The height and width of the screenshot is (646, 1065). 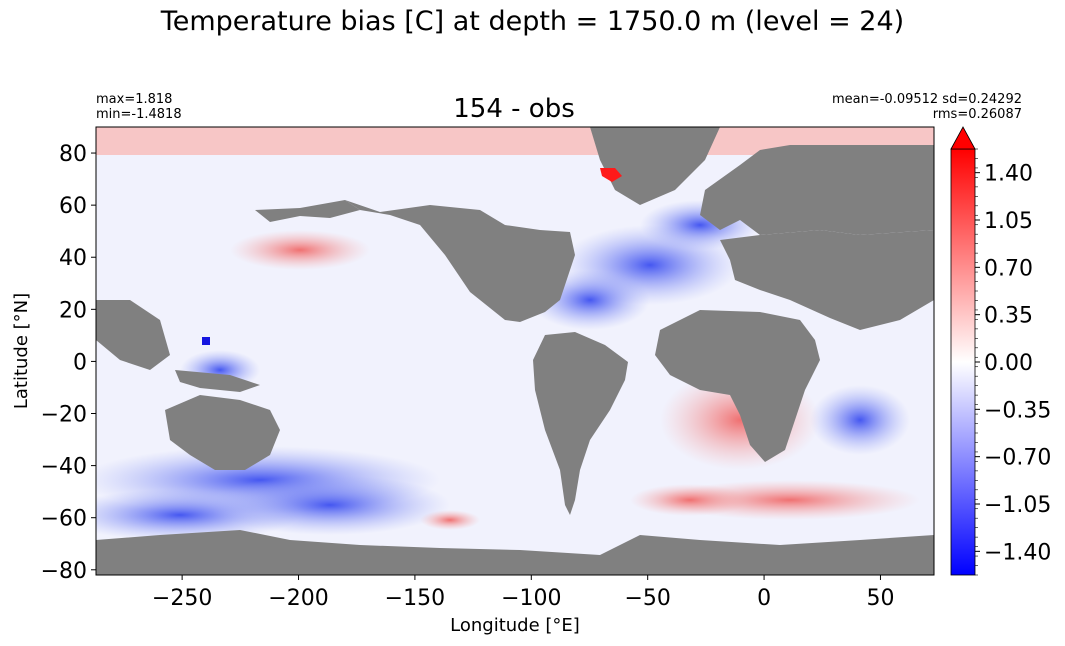 What do you see at coordinates (880, 598) in the screenshot?
I see `x-tick-label: 50` at bounding box center [880, 598].